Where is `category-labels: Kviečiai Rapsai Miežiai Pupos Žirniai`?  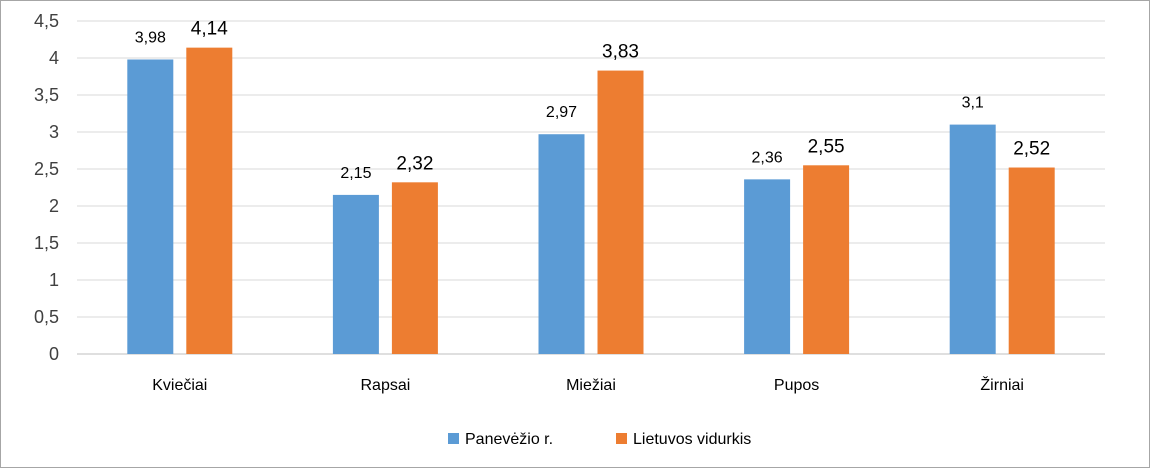
category-labels: Kviečiai Rapsai Miežiai Pupos Žirniai is located at coordinates (588, 384).